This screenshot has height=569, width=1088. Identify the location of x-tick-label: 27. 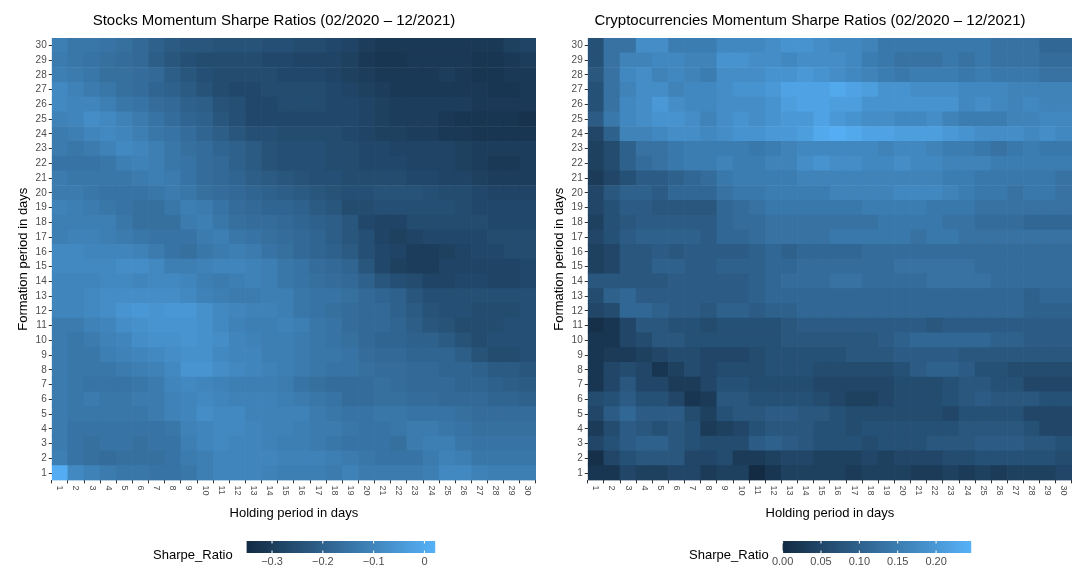
(1016, 490).